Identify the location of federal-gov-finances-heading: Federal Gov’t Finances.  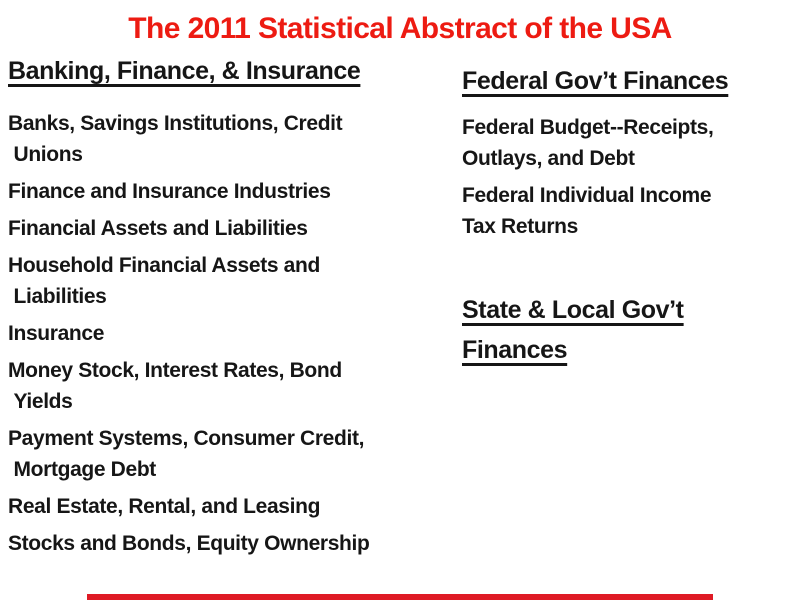
(595, 81).